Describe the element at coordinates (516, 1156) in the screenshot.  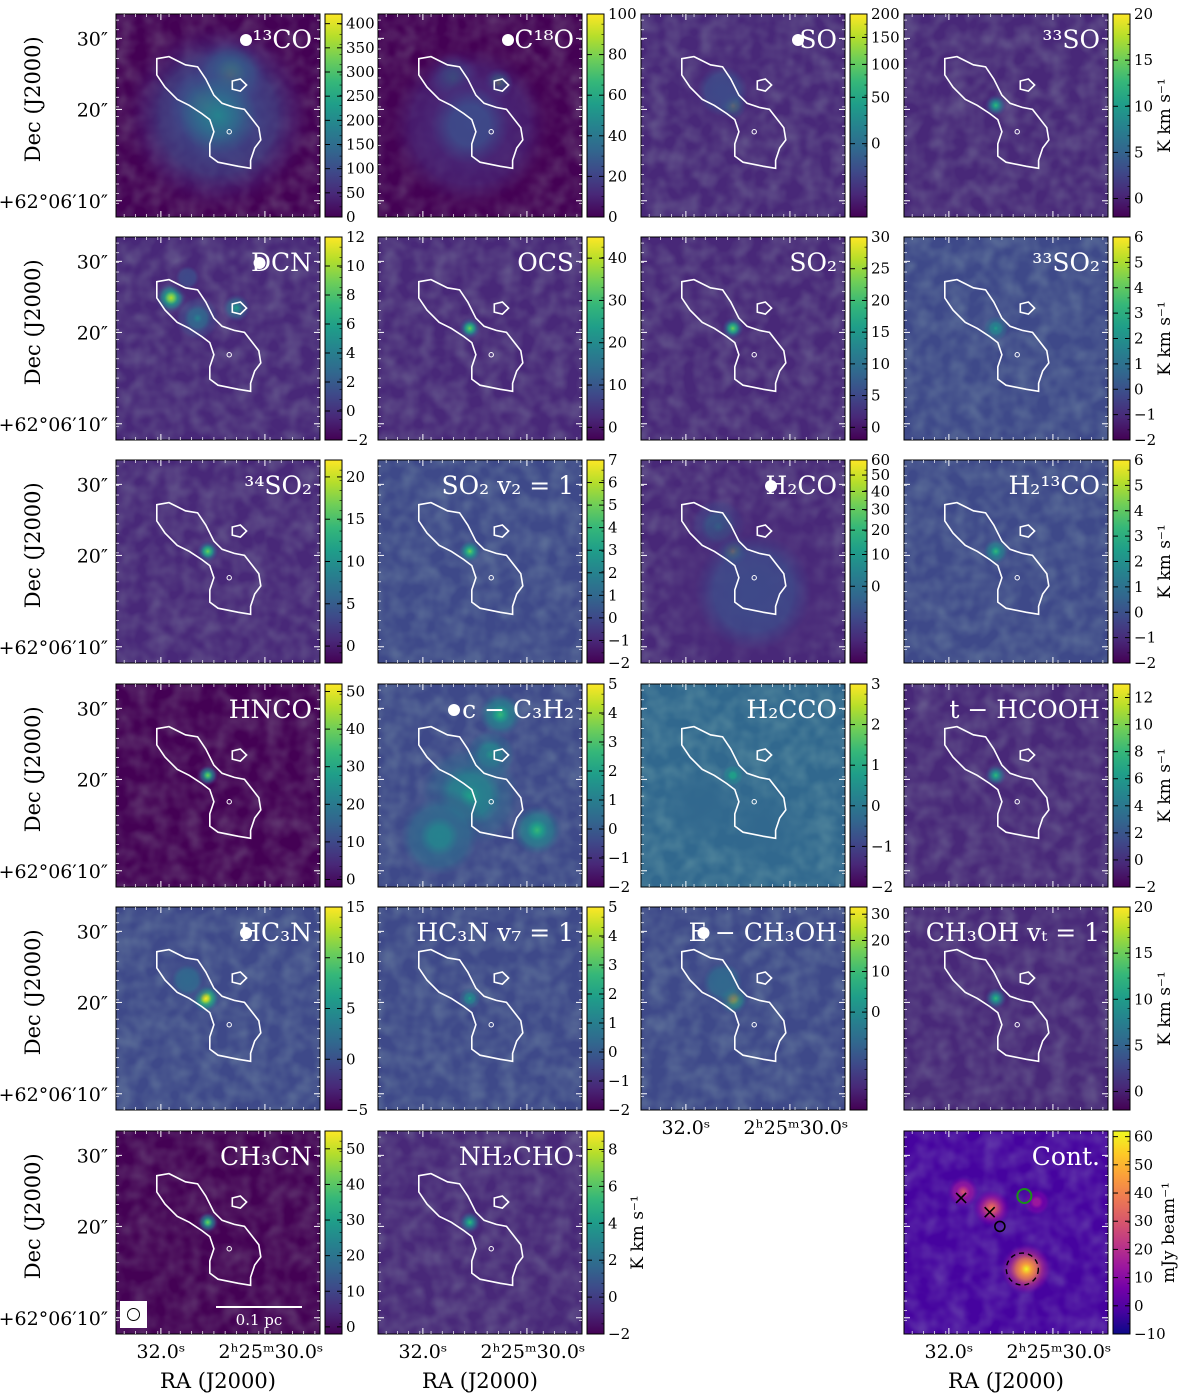
I see `panel-label: NH₂CHO` at that location.